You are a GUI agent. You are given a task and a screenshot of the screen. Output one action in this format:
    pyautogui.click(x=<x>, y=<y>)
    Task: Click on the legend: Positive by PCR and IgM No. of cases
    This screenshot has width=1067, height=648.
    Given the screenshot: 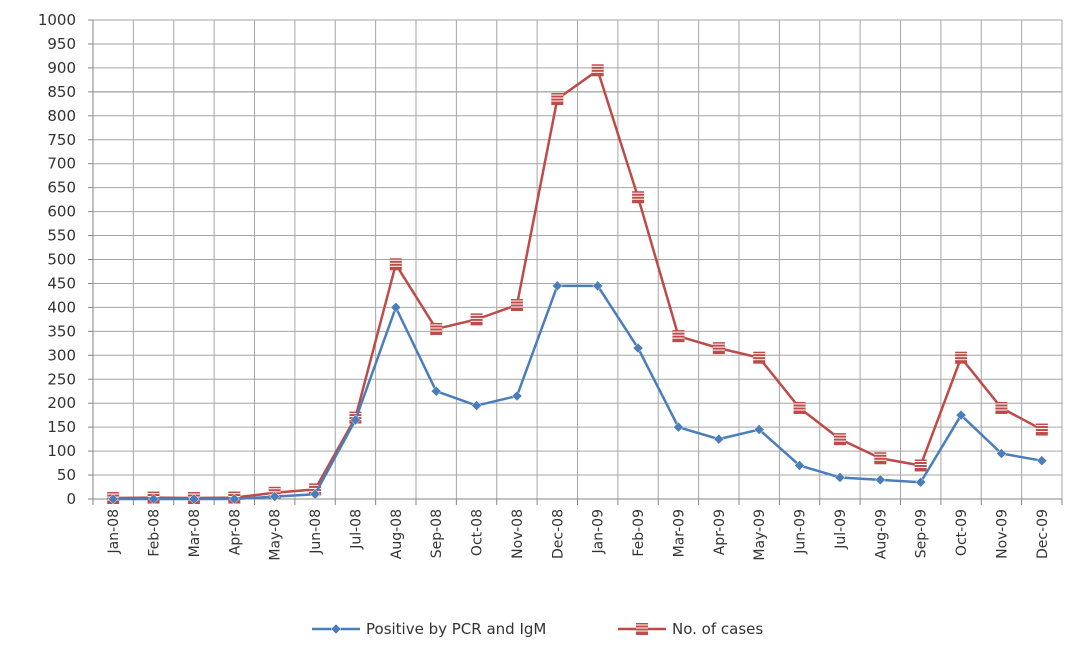 What is the action you would take?
    pyautogui.click(x=537, y=629)
    